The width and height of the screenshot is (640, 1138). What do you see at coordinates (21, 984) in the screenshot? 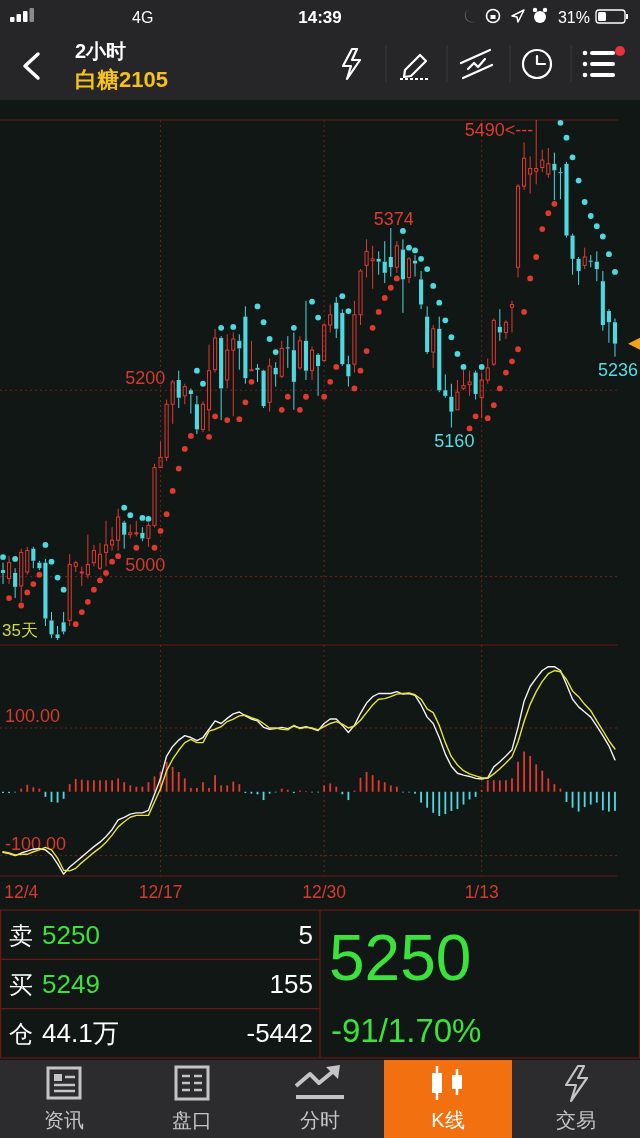
I see `text: 买` at bounding box center [21, 984].